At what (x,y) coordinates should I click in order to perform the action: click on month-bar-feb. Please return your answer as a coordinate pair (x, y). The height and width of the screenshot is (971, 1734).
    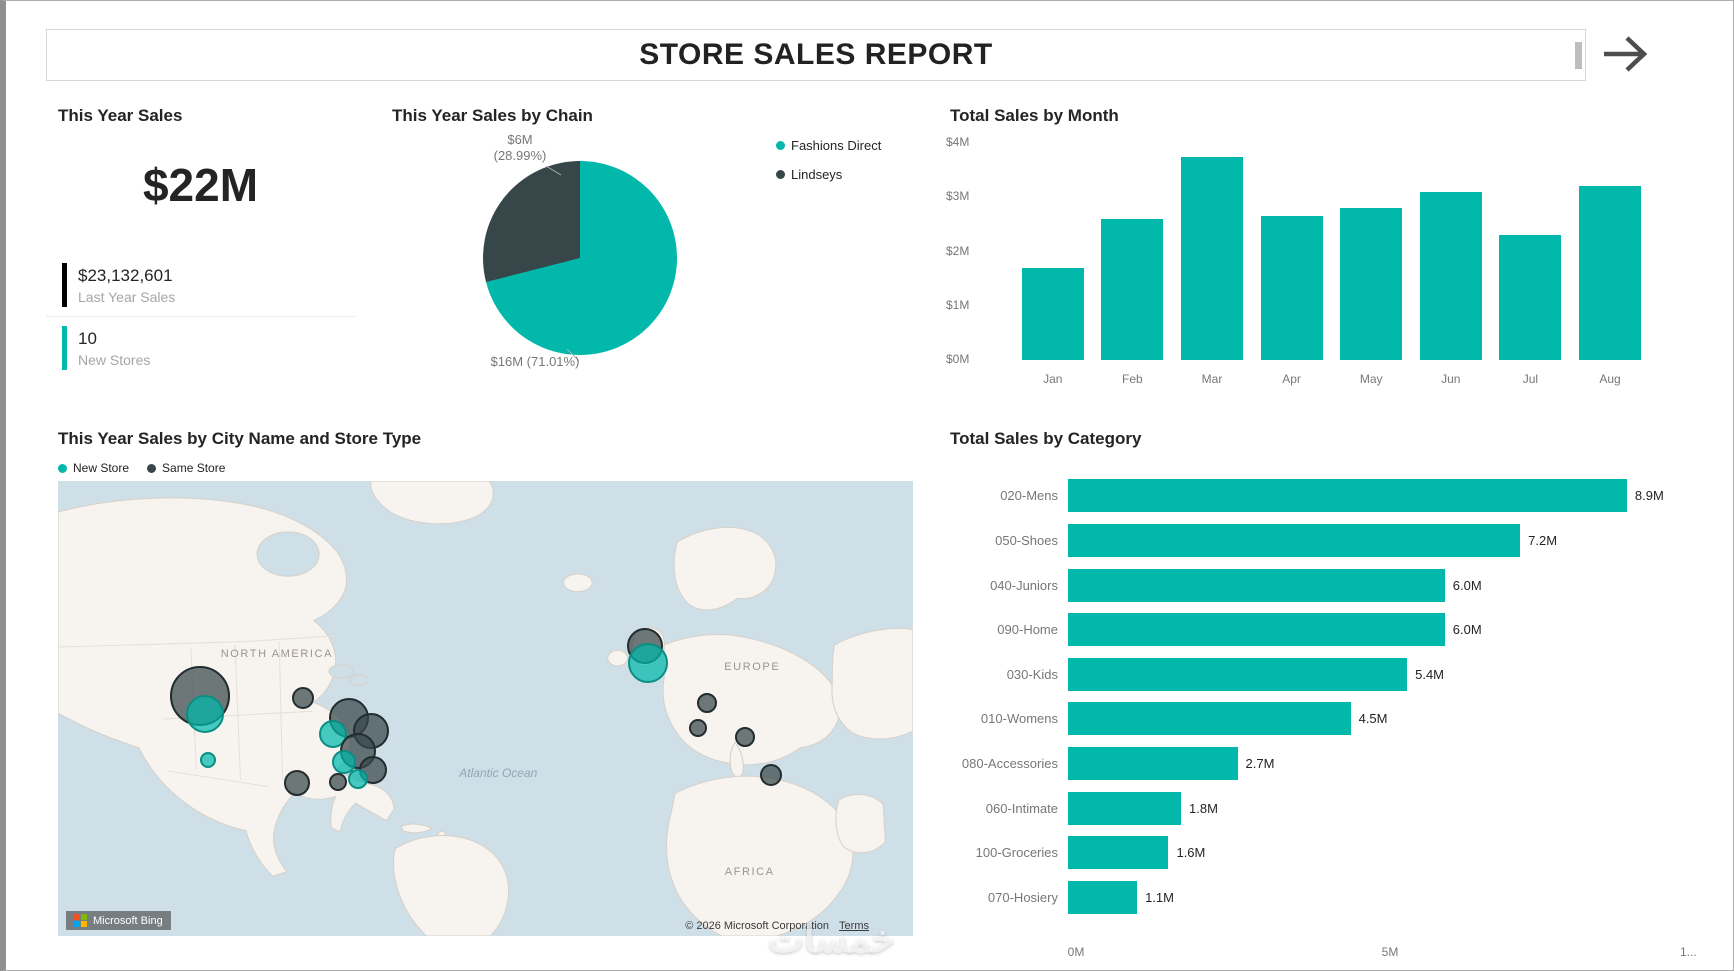
    Looking at the image, I should click on (1132, 289).